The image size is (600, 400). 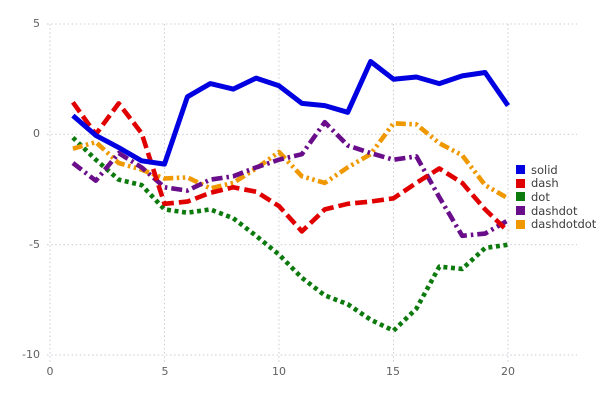 I want to click on legend-item-dash: dash, so click(x=556, y=184).